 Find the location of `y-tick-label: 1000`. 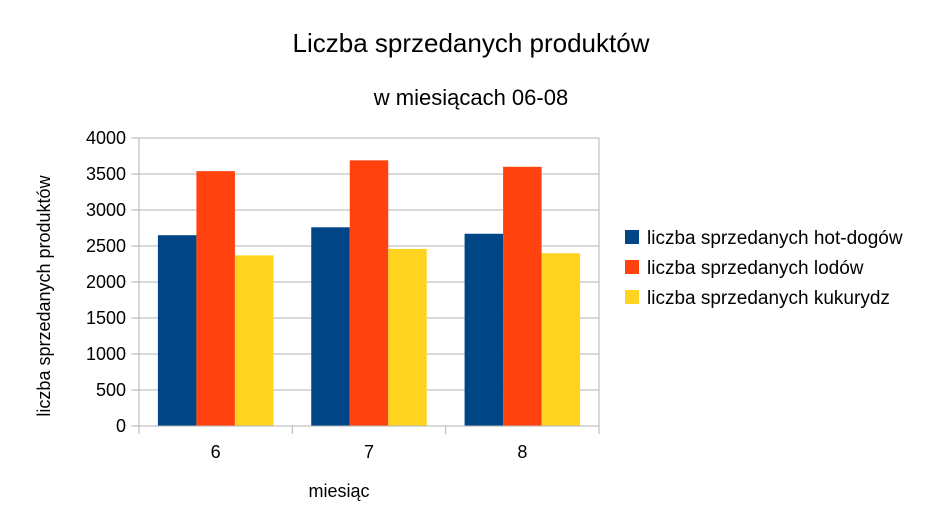

y-tick-label: 1000 is located at coordinates (106, 354).